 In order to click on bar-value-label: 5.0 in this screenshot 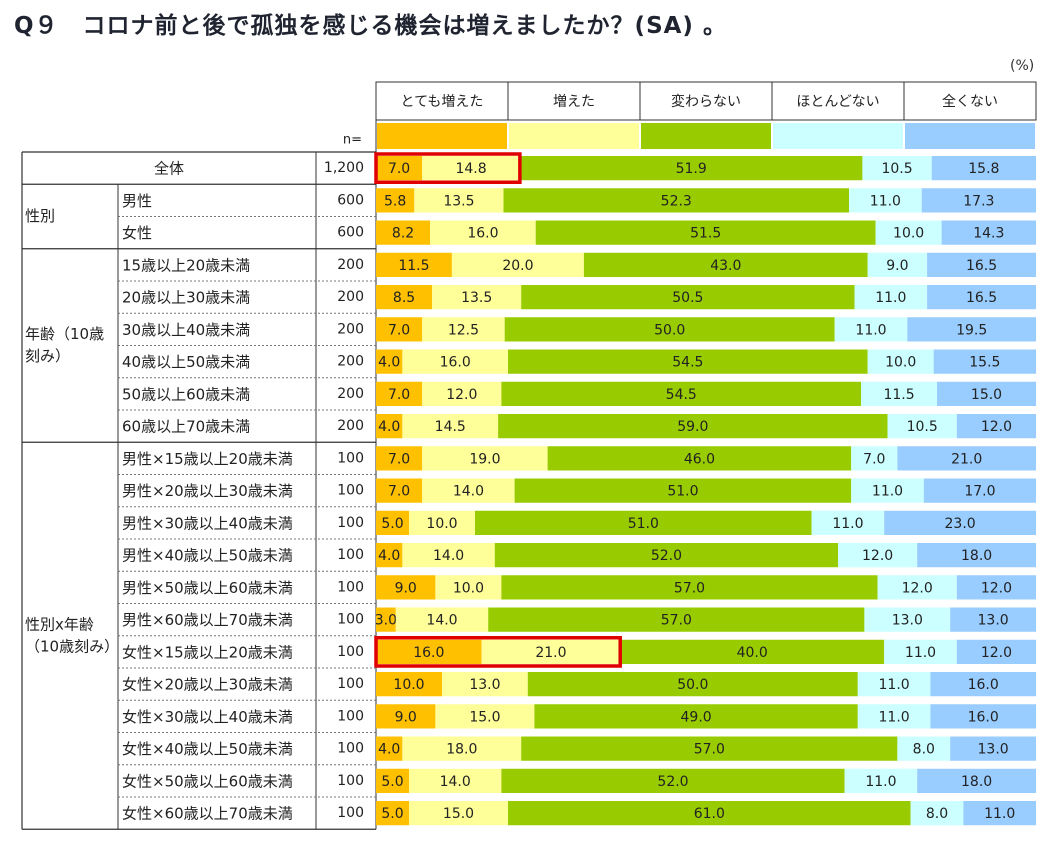, I will do `click(392, 814)`.